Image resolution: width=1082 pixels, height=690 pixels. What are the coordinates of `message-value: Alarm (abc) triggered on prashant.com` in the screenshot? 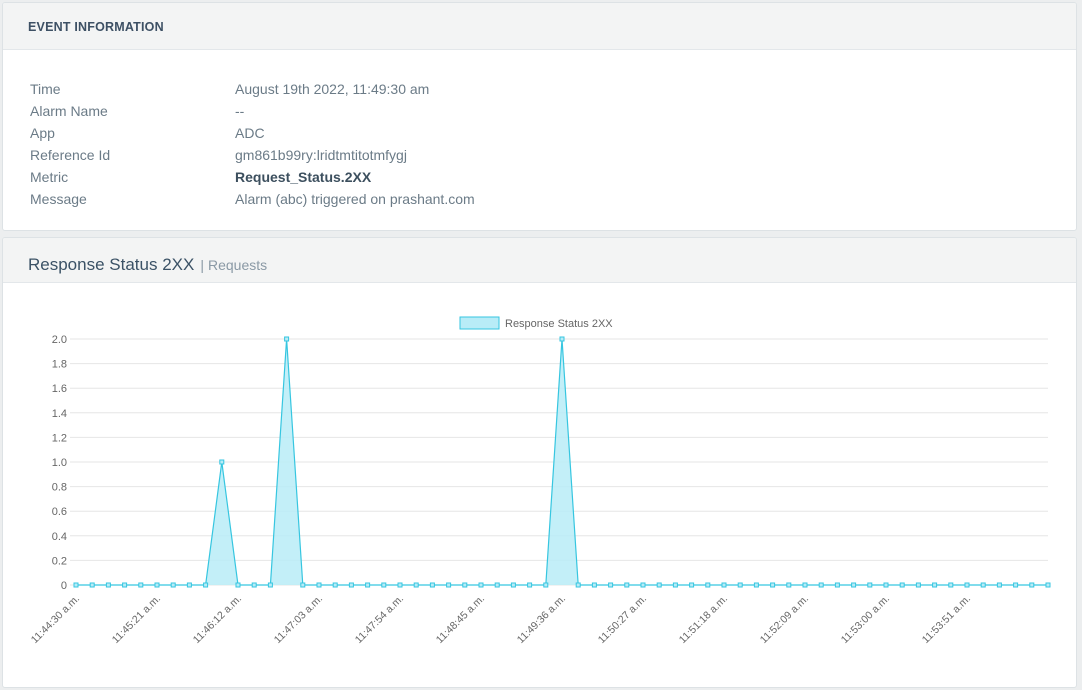 It's located at (355, 199).